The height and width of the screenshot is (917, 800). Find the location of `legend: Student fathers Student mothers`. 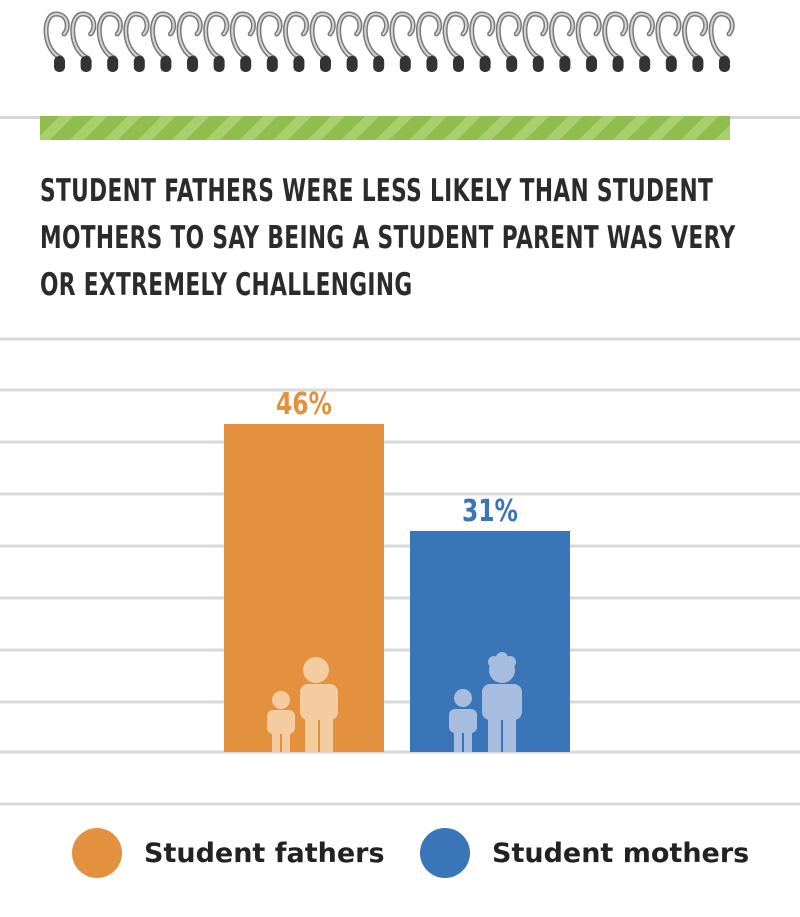

legend: Student fathers Student mothers is located at coordinates (400, 858).